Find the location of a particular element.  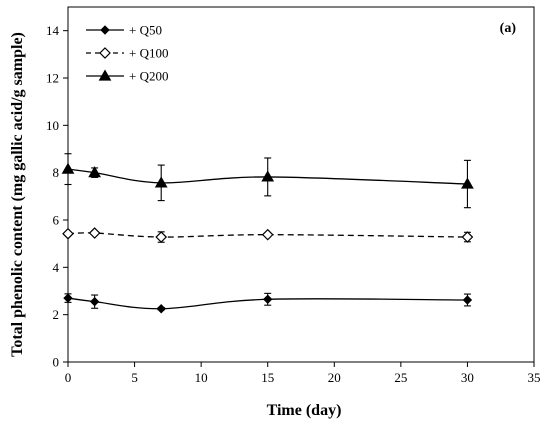

y-tick-label: 8 is located at coordinates (56, 172).